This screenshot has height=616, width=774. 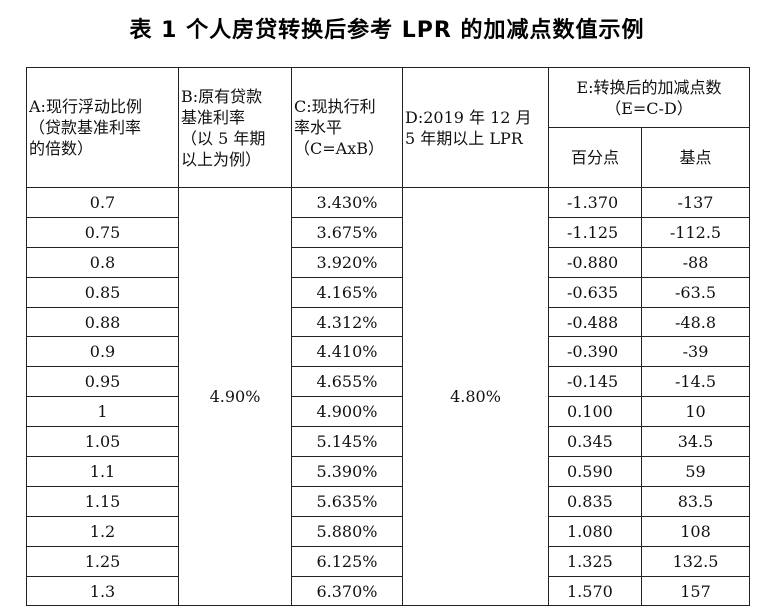 I want to click on current-rate-cell: 4.655%, so click(x=347, y=382).